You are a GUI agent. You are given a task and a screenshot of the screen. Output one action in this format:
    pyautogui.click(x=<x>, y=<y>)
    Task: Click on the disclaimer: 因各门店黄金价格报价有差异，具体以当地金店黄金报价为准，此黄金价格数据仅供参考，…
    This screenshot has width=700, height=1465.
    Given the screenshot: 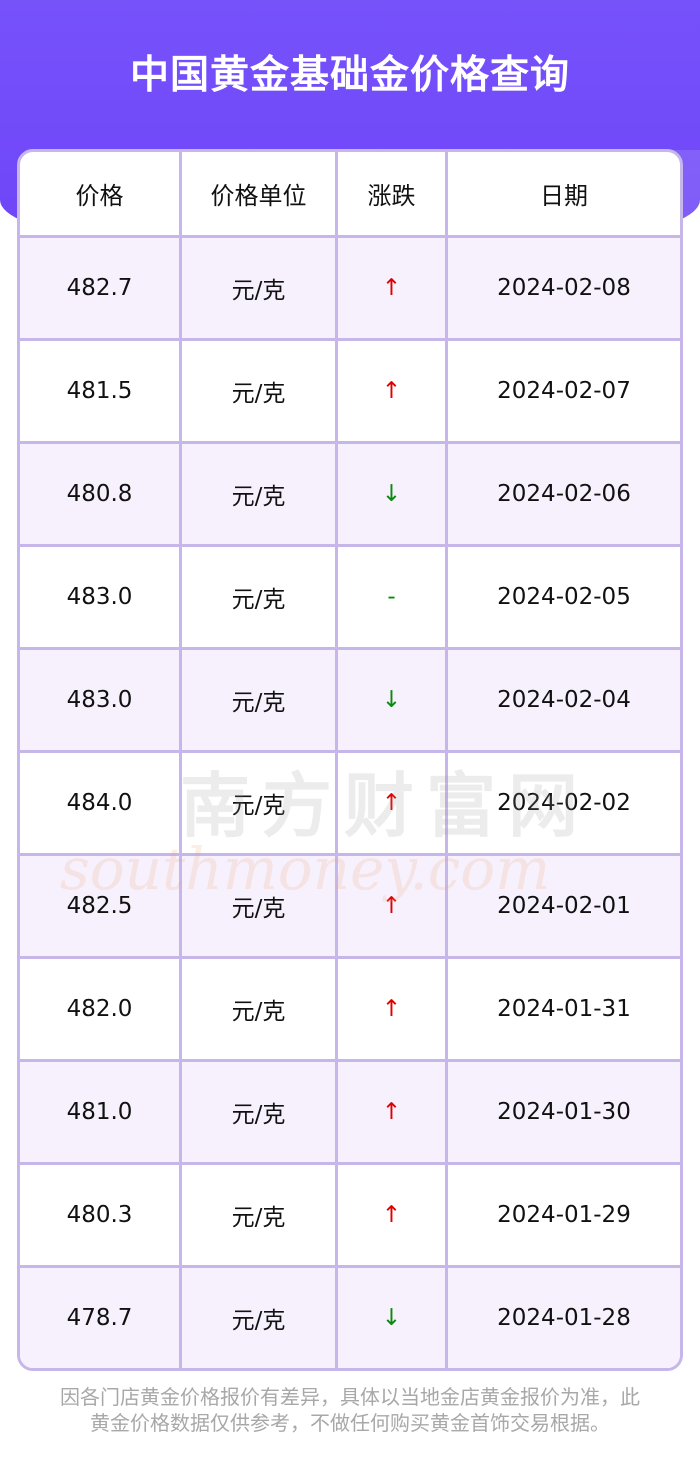 What is the action you would take?
    pyautogui.click(x=350, y=1410)
    